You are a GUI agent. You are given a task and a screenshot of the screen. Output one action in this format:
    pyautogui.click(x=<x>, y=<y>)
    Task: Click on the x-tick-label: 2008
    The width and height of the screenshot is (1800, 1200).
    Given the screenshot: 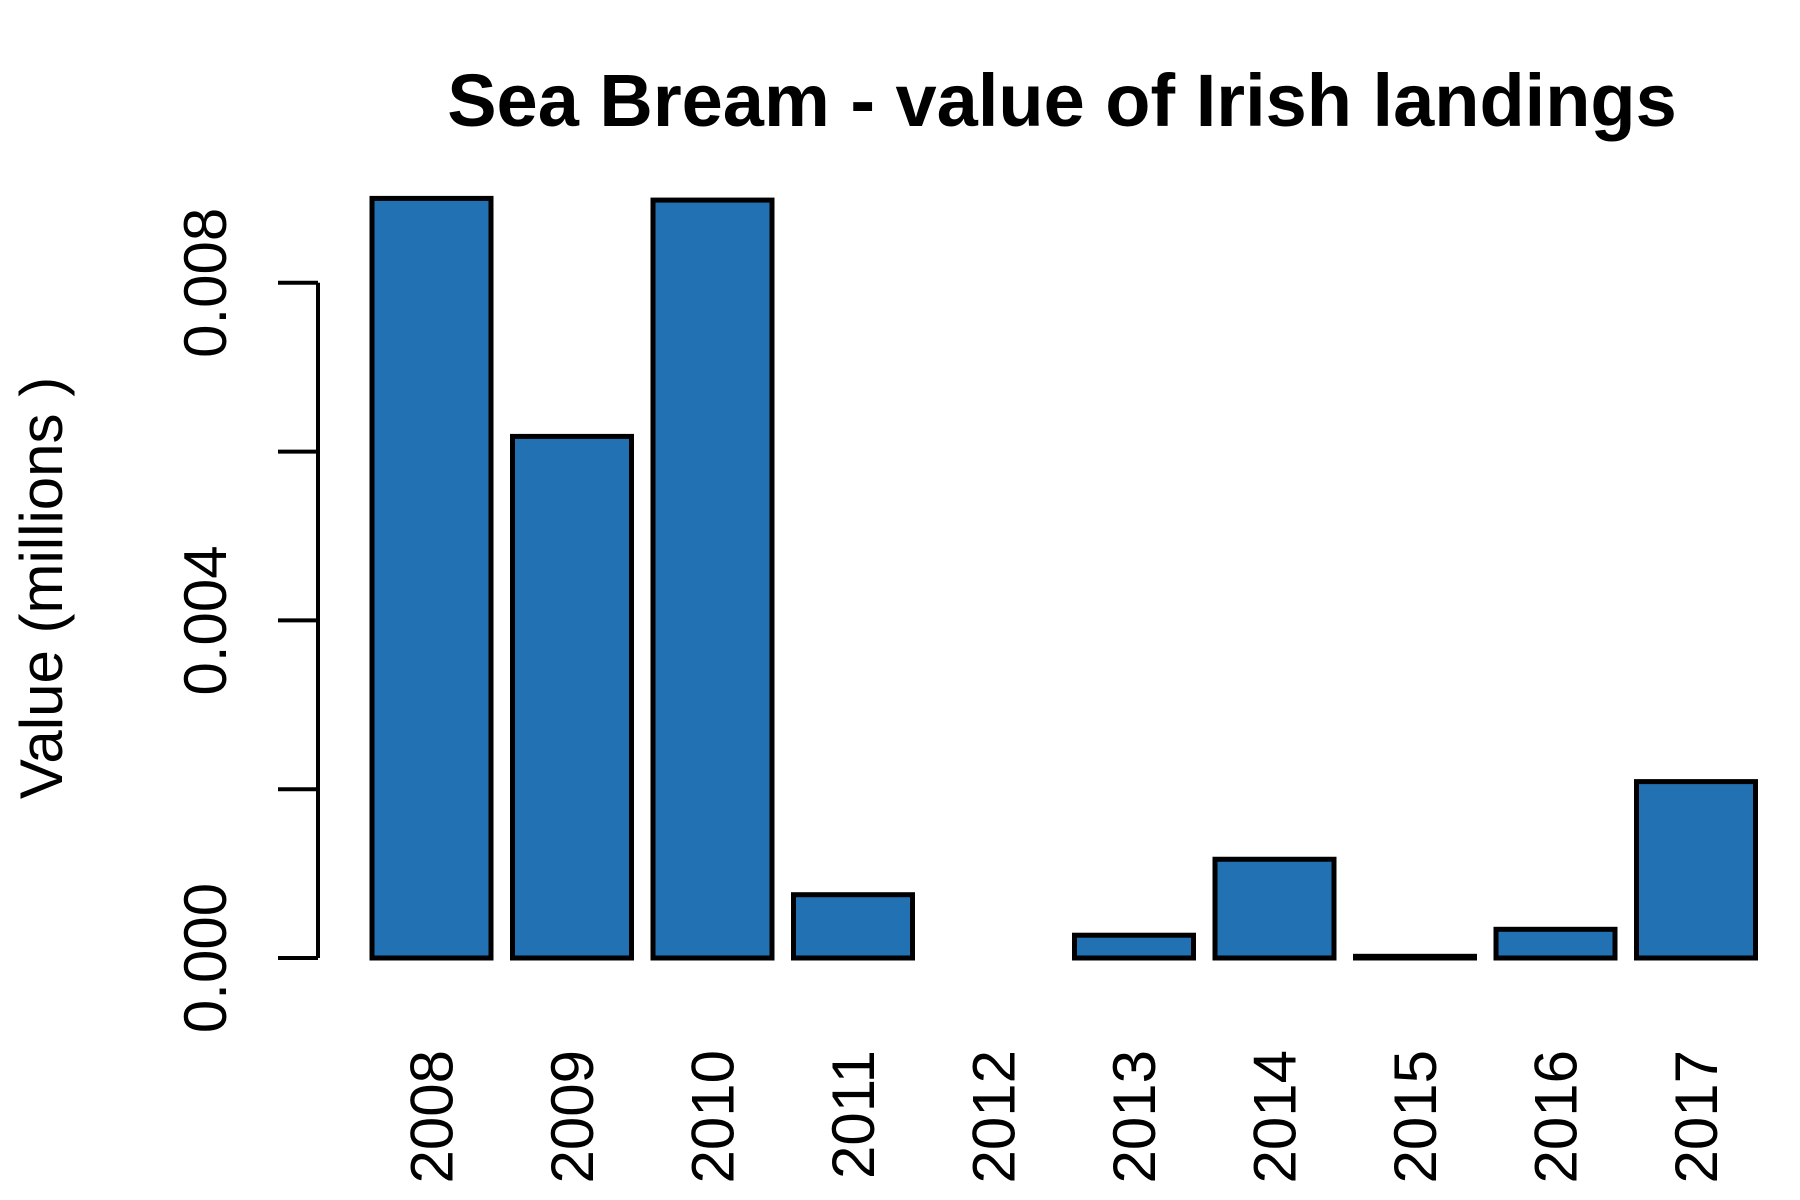 What is the action you would take?
    pyautogui.click(x=432, y=1116)
    